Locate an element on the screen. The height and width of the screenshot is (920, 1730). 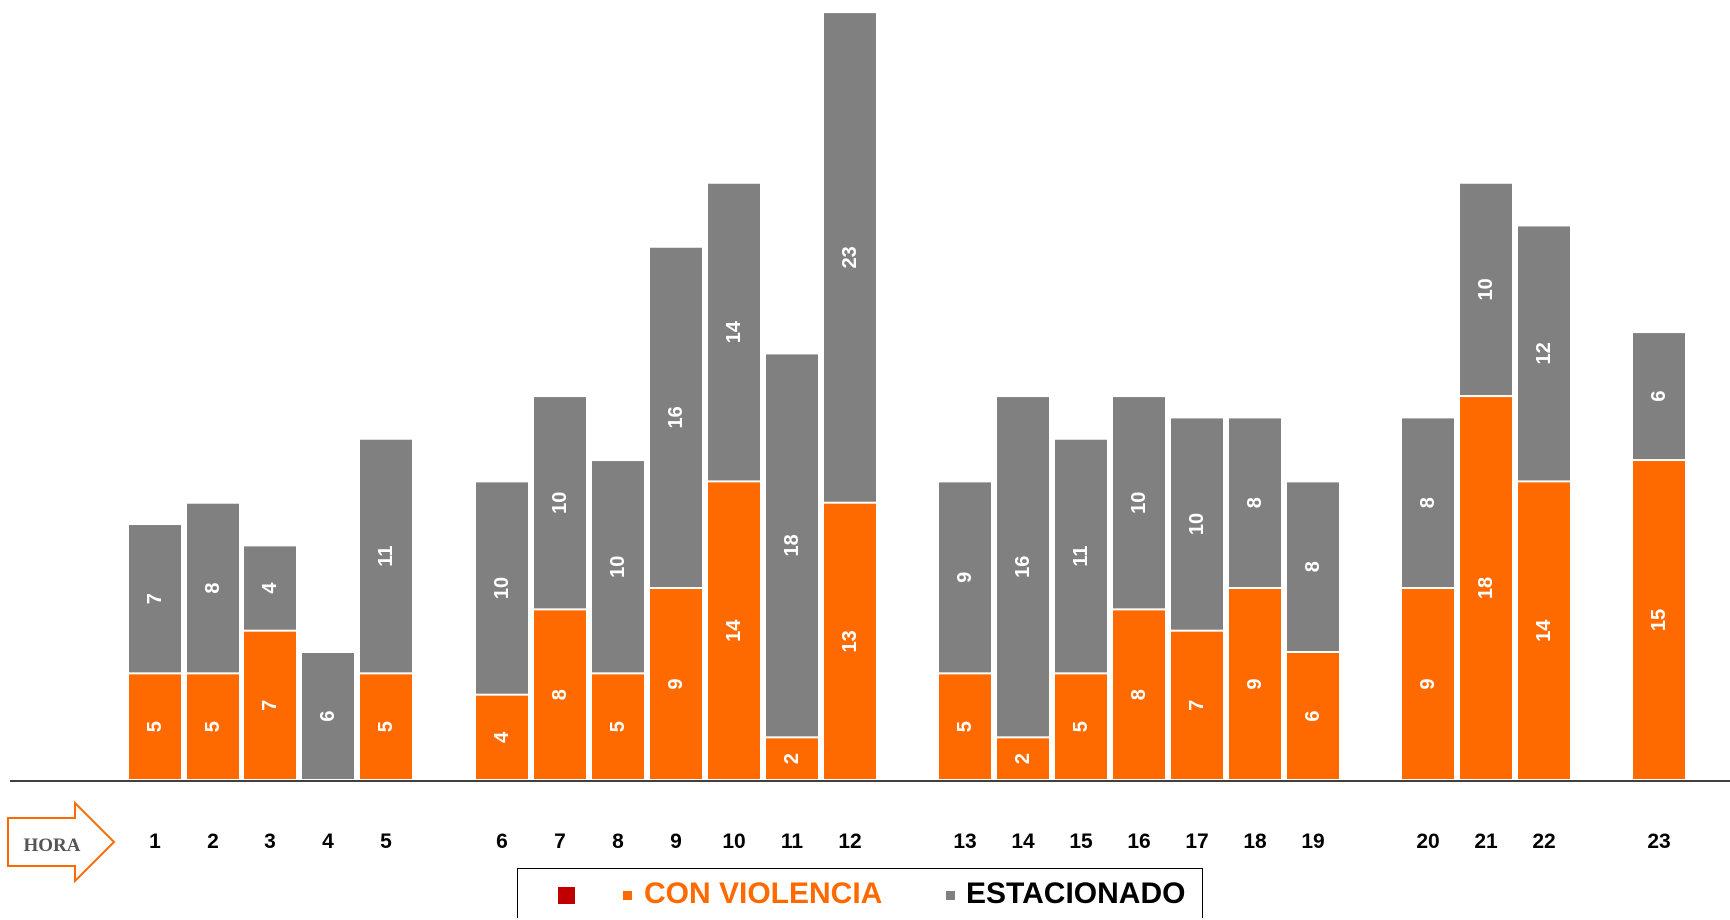
x-tick-label-3: 3 is located at coordinates (270, 841).